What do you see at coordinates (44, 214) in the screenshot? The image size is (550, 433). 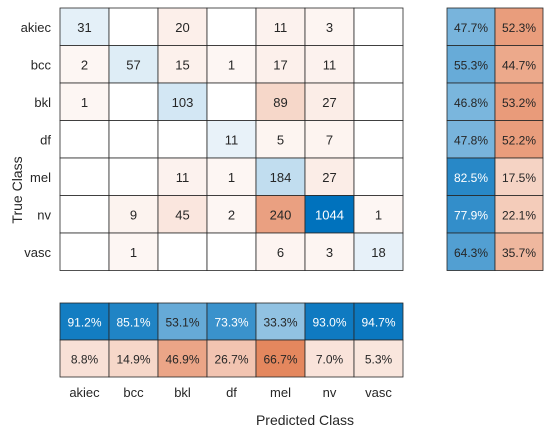 I see `y-tick-label: nv` at bounding box center [44, 214].